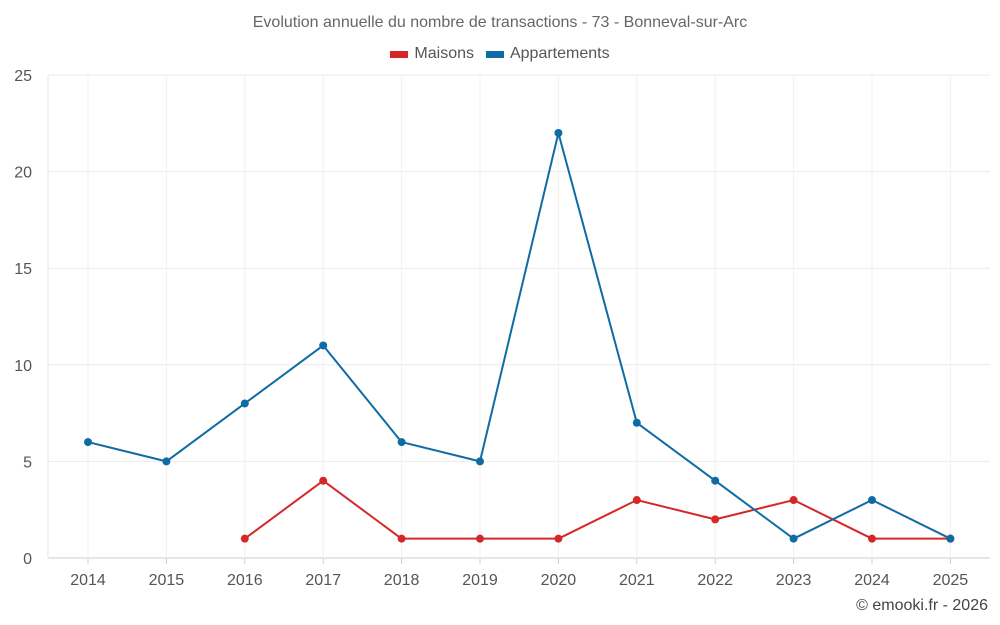 This screenshot has height=625, width=1000. Describe the element at coordinates (950, 538) in the screenshot. I see `data-point-appartements-2025` at that location.